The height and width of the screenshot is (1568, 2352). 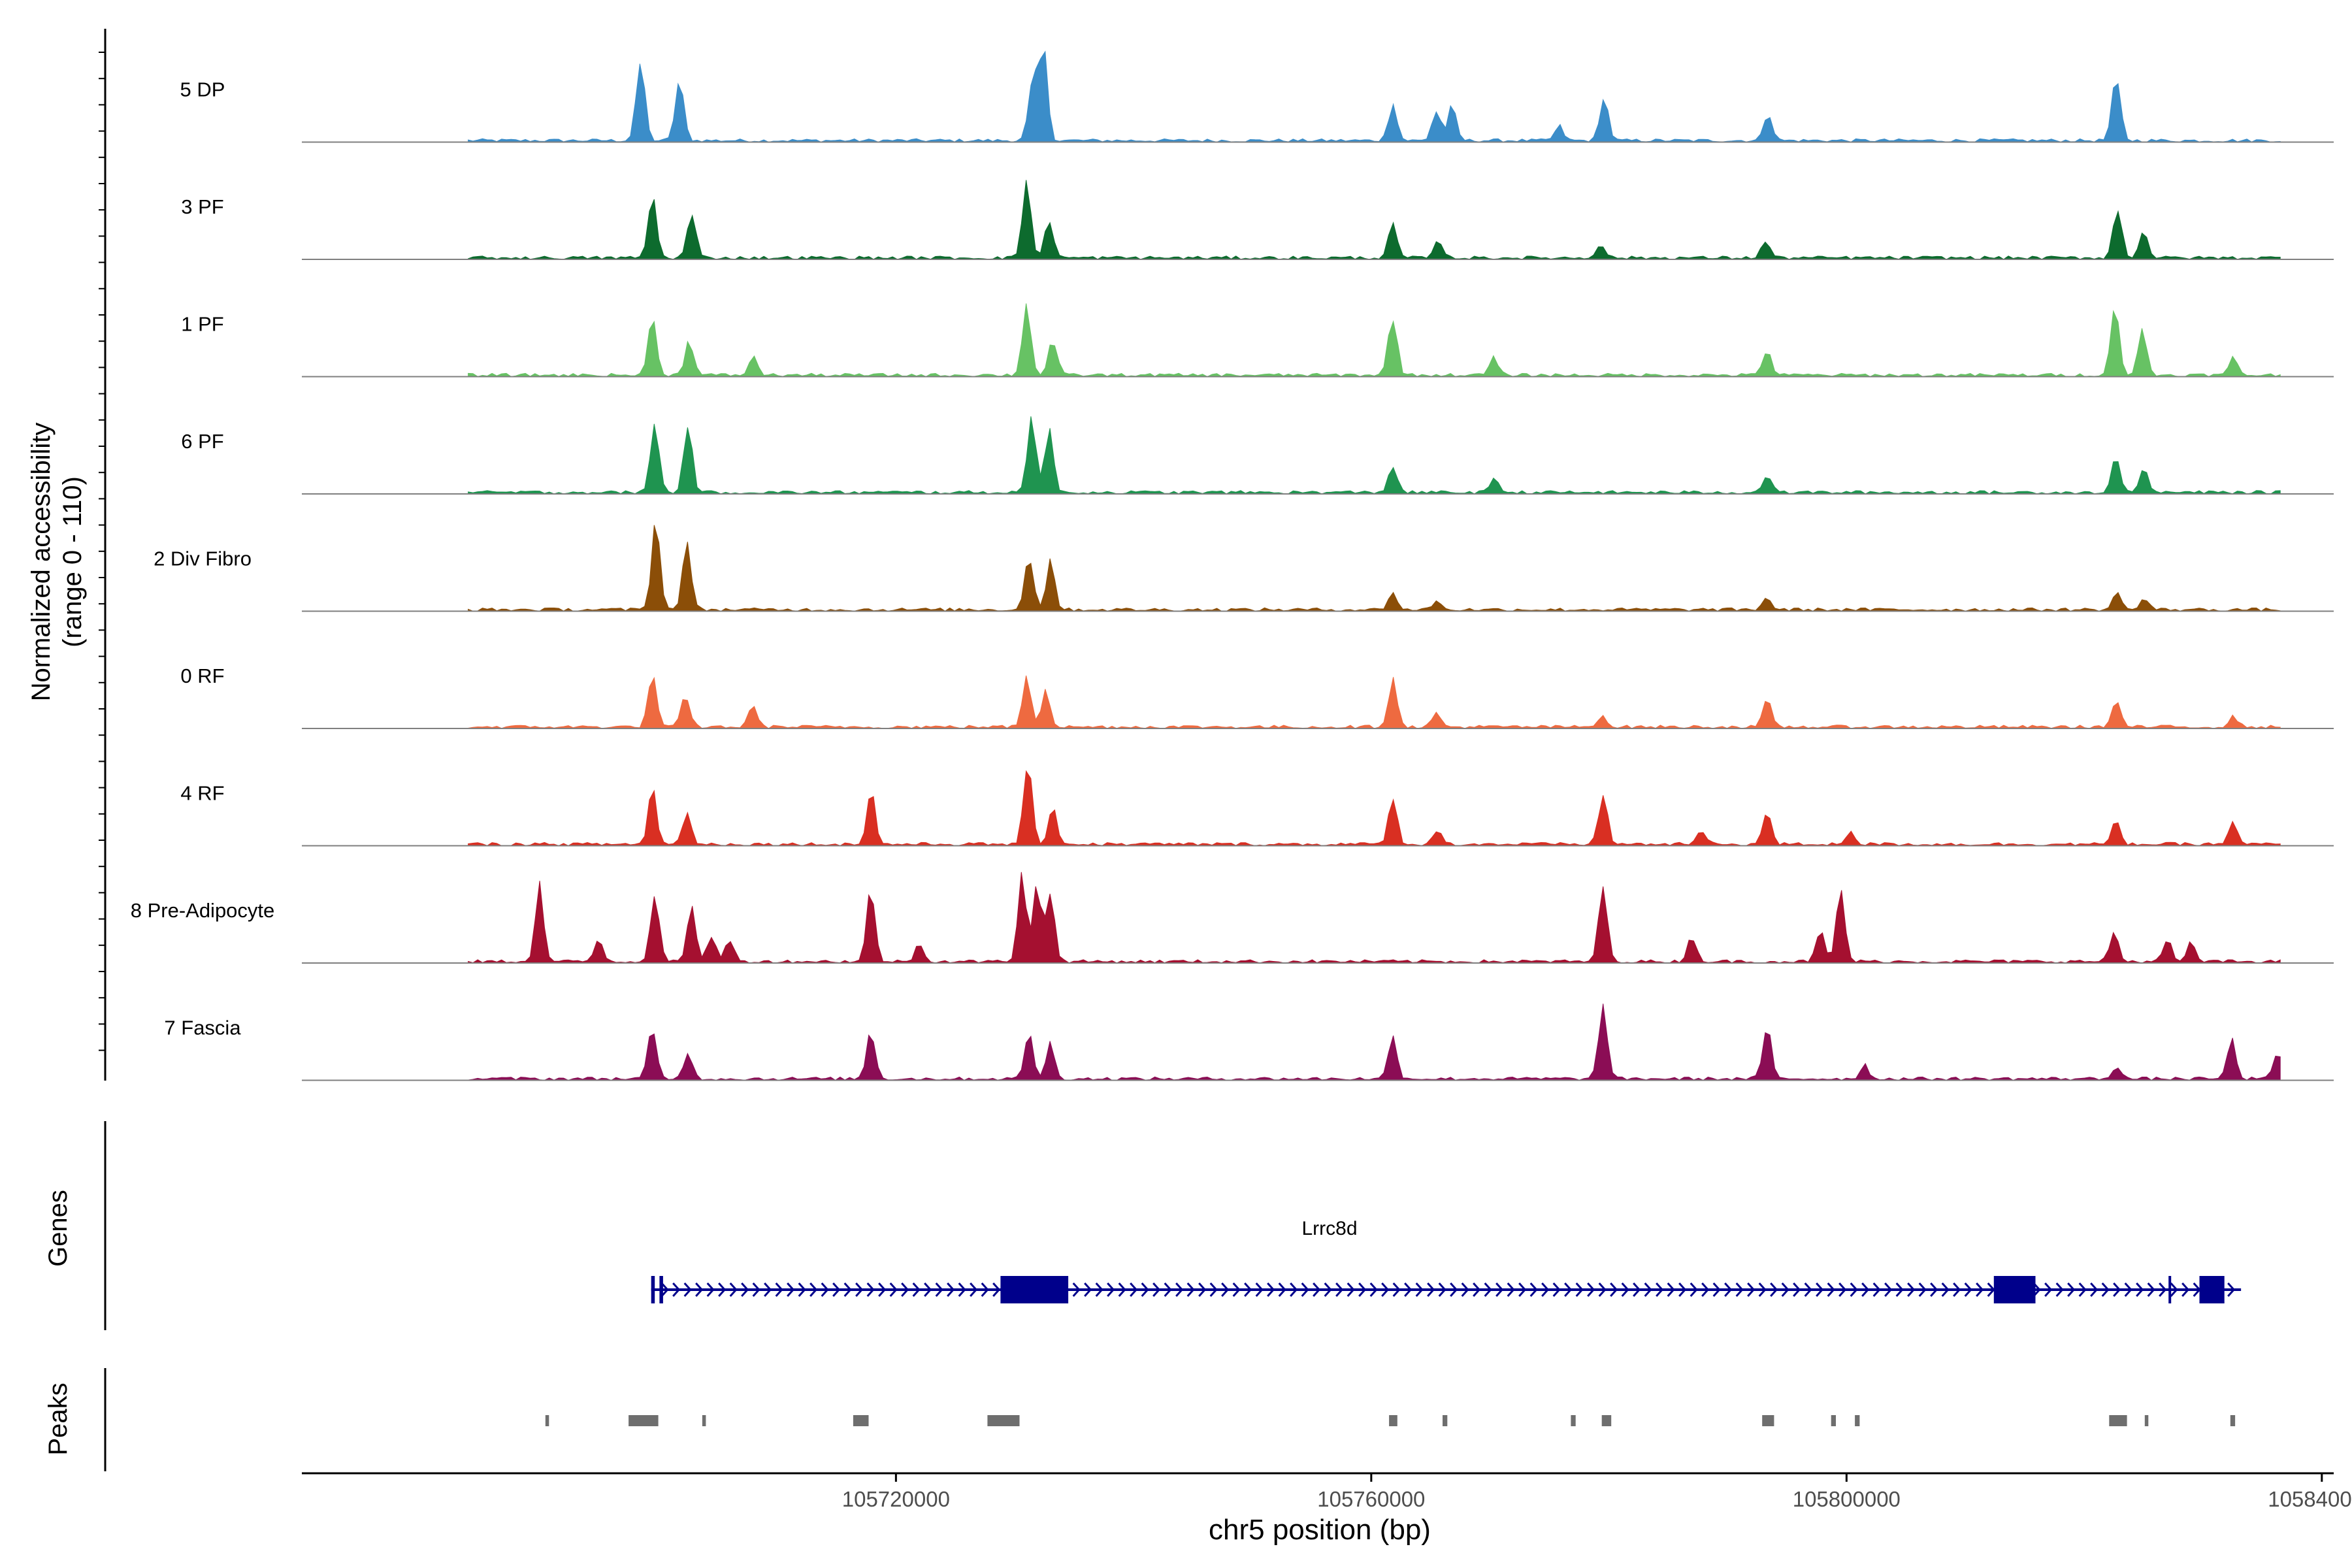 I want to click on peaks-panel, so click(x=1170, y=1419).